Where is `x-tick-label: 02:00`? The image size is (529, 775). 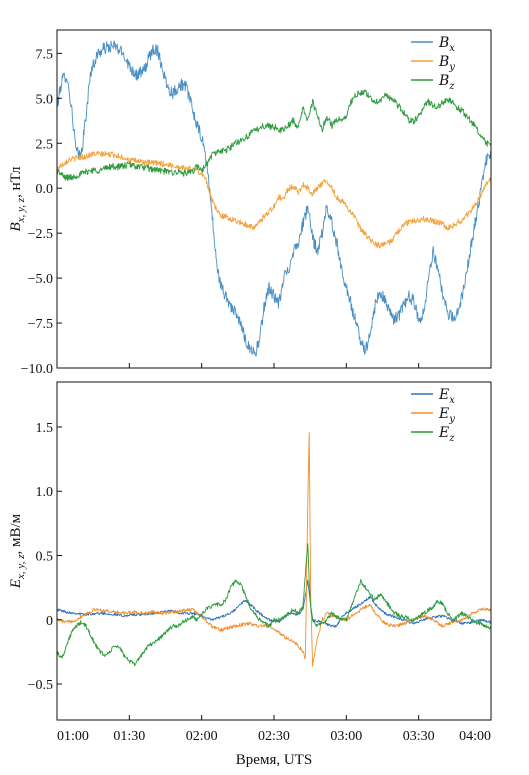
x-tick-label: 02:00 is located at coordinates (202, 736).